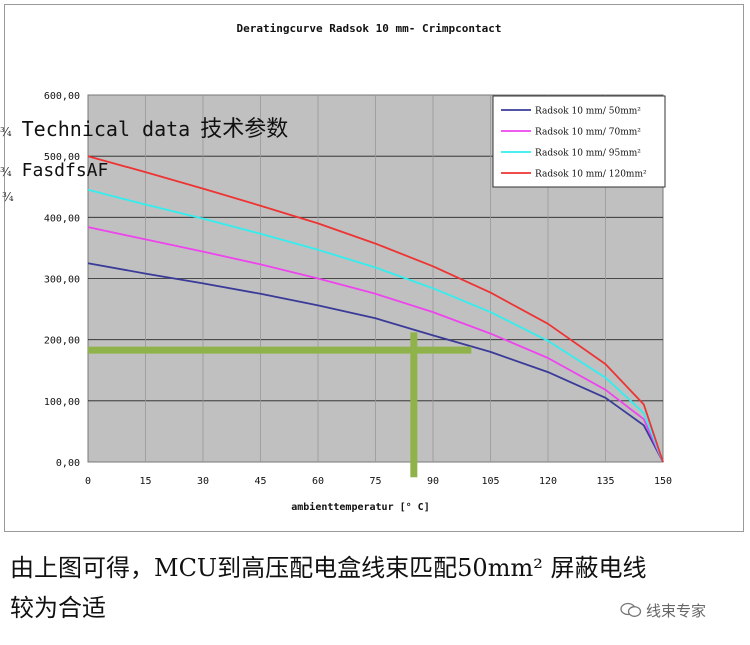  What do you see at coordinates (62, 96) in the screenshot?
I see `y-tick-label: 600,00` at bounding box center [62, 96].